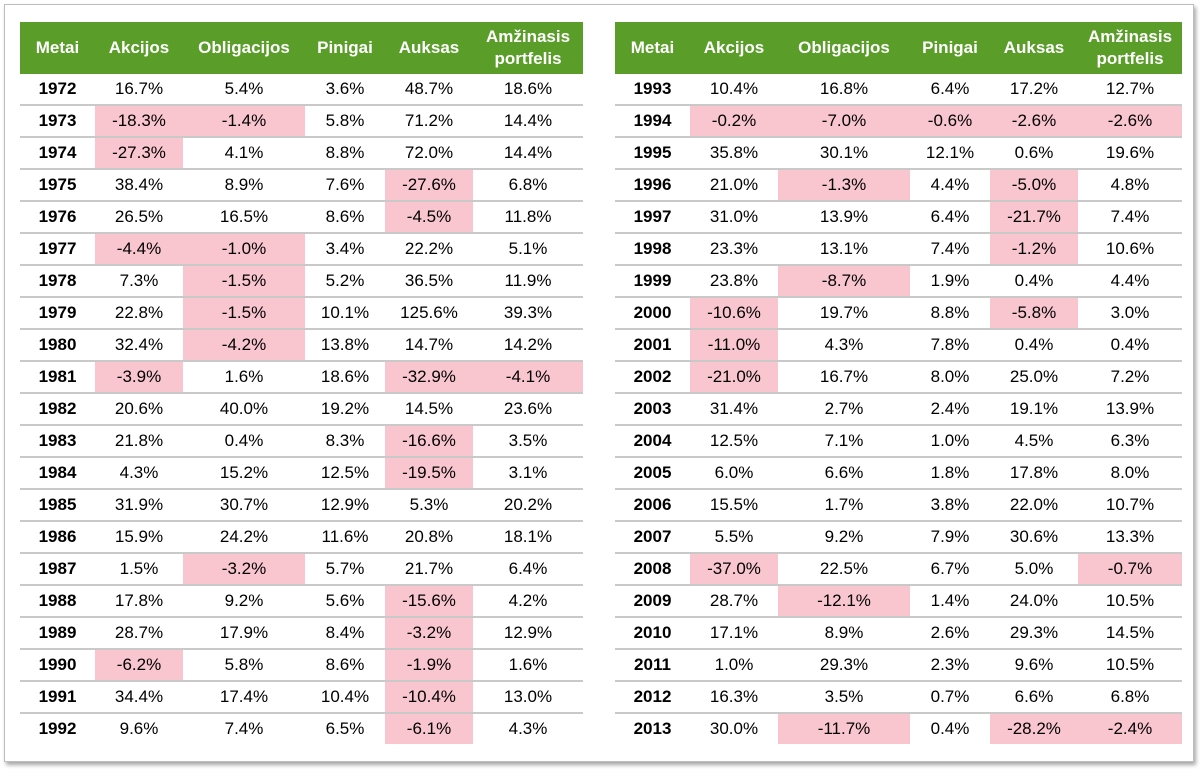 The height and width of the screenshot is (769, 1200). I want to click on stocks-cell: 28.7%, so click(139, 633).